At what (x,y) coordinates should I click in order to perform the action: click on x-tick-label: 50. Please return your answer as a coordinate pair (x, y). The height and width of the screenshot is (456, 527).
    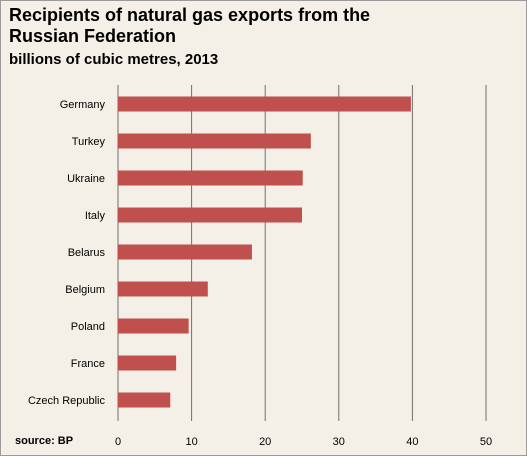
    Looking at the image, I should click on (486, 442).